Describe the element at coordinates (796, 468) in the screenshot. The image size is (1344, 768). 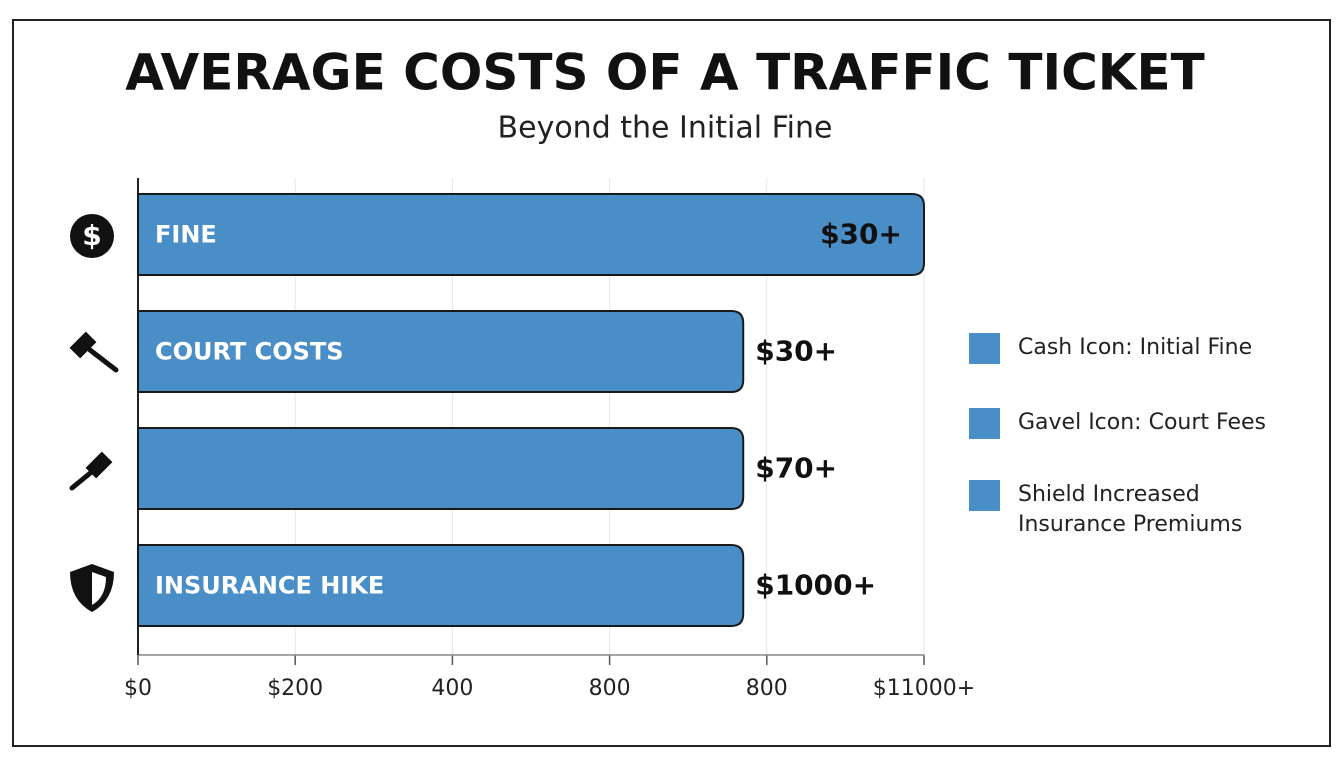
I see `annotation: $70+` at that location.